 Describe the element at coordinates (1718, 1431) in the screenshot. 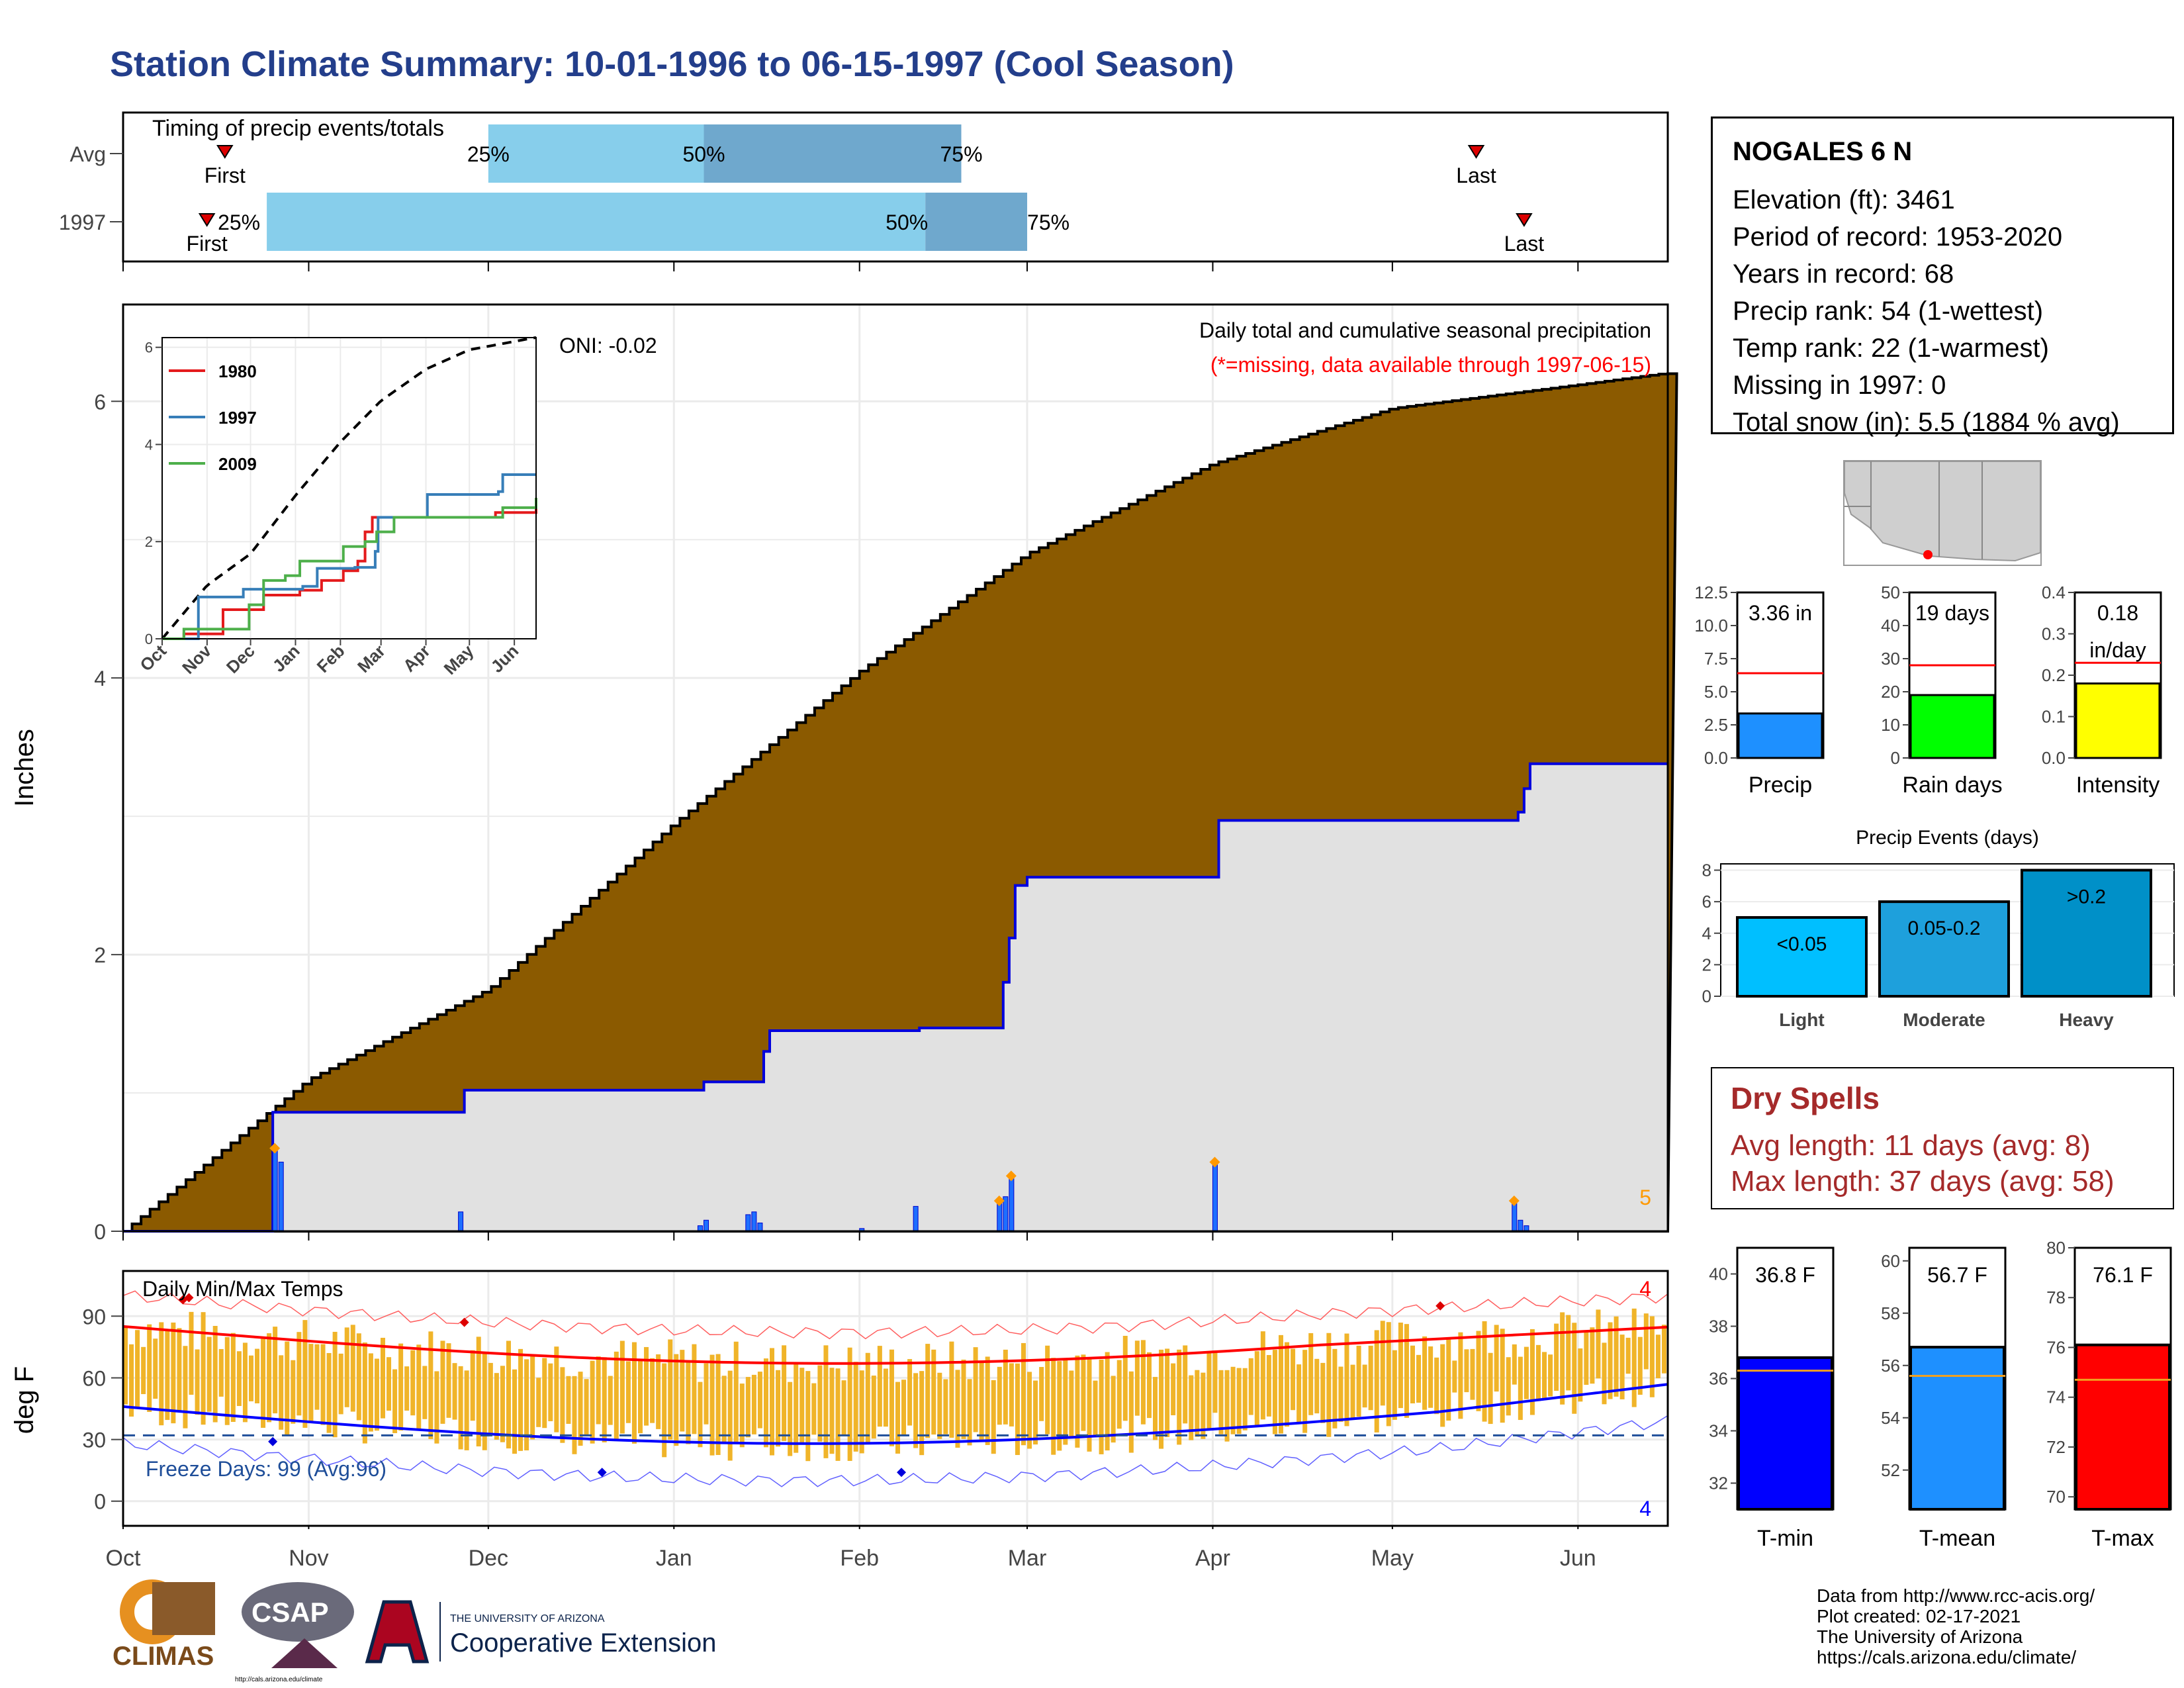

I see `temp-bar-ytick-label-0-1: 34` at that location.